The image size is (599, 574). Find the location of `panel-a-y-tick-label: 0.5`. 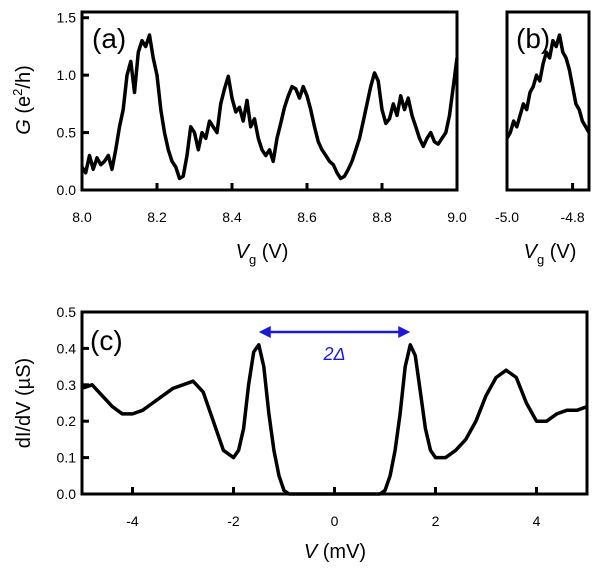

panel-a-y-tick-label: 0.5 is located at coordinates (67, 133).